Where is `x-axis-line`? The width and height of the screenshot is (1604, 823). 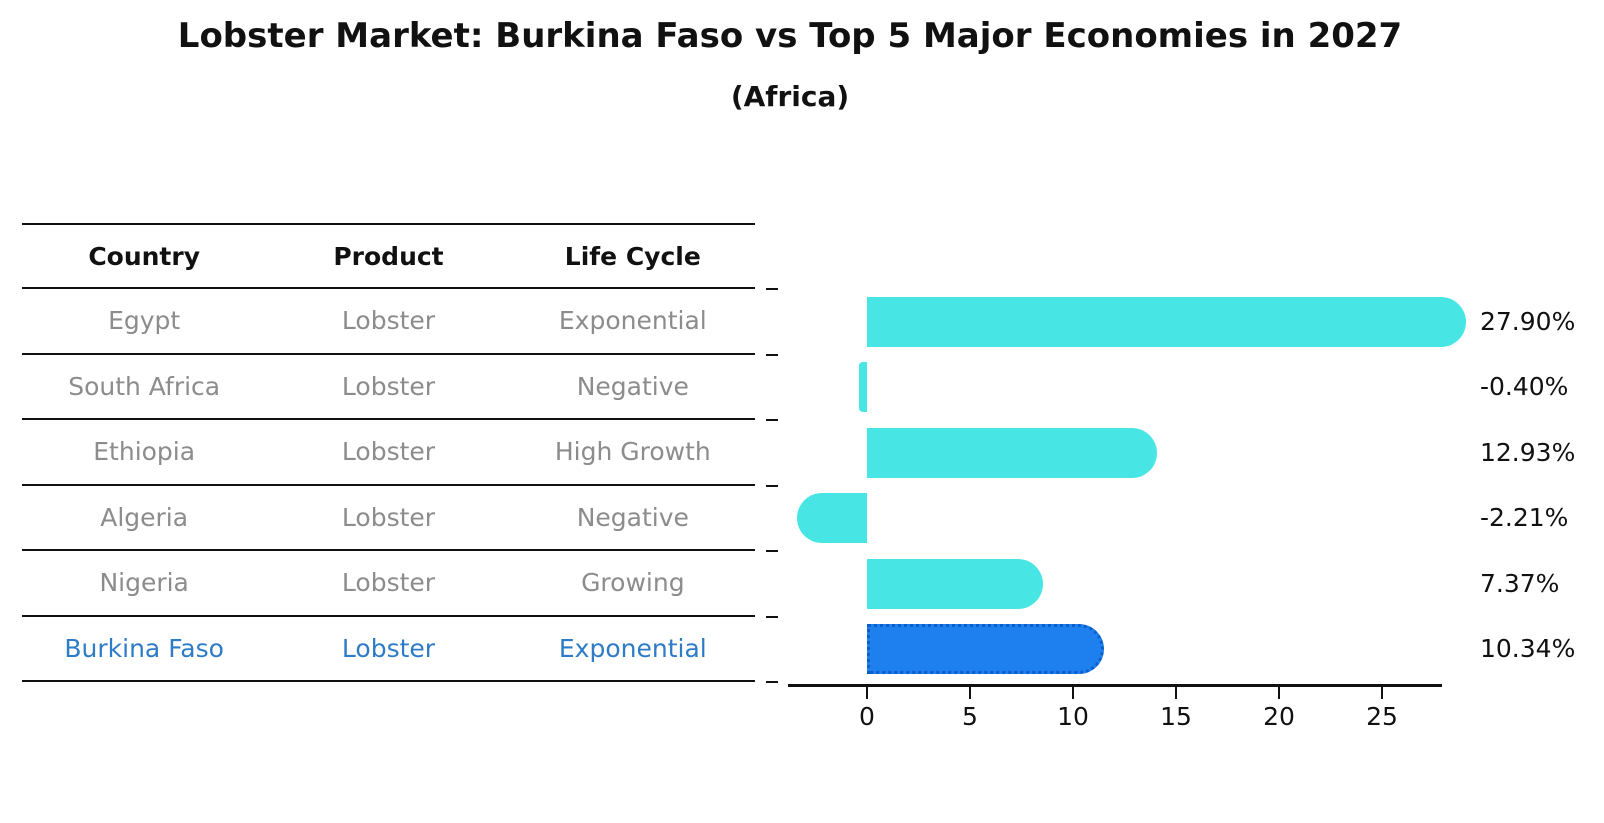
x-axis-line is located at coordinates (1115, 685).